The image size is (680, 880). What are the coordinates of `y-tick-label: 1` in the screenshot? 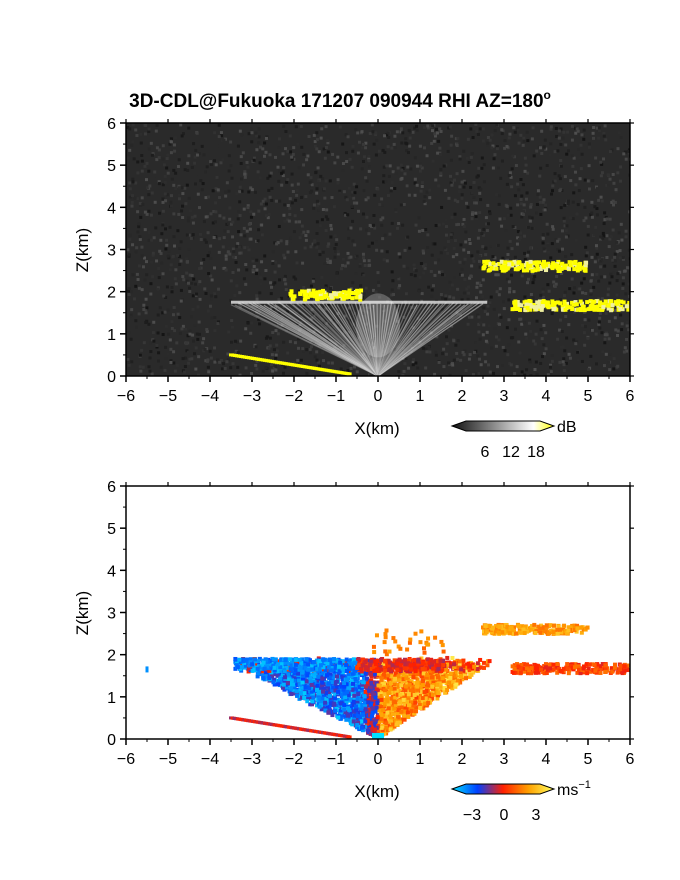 It's located at (111, 335).